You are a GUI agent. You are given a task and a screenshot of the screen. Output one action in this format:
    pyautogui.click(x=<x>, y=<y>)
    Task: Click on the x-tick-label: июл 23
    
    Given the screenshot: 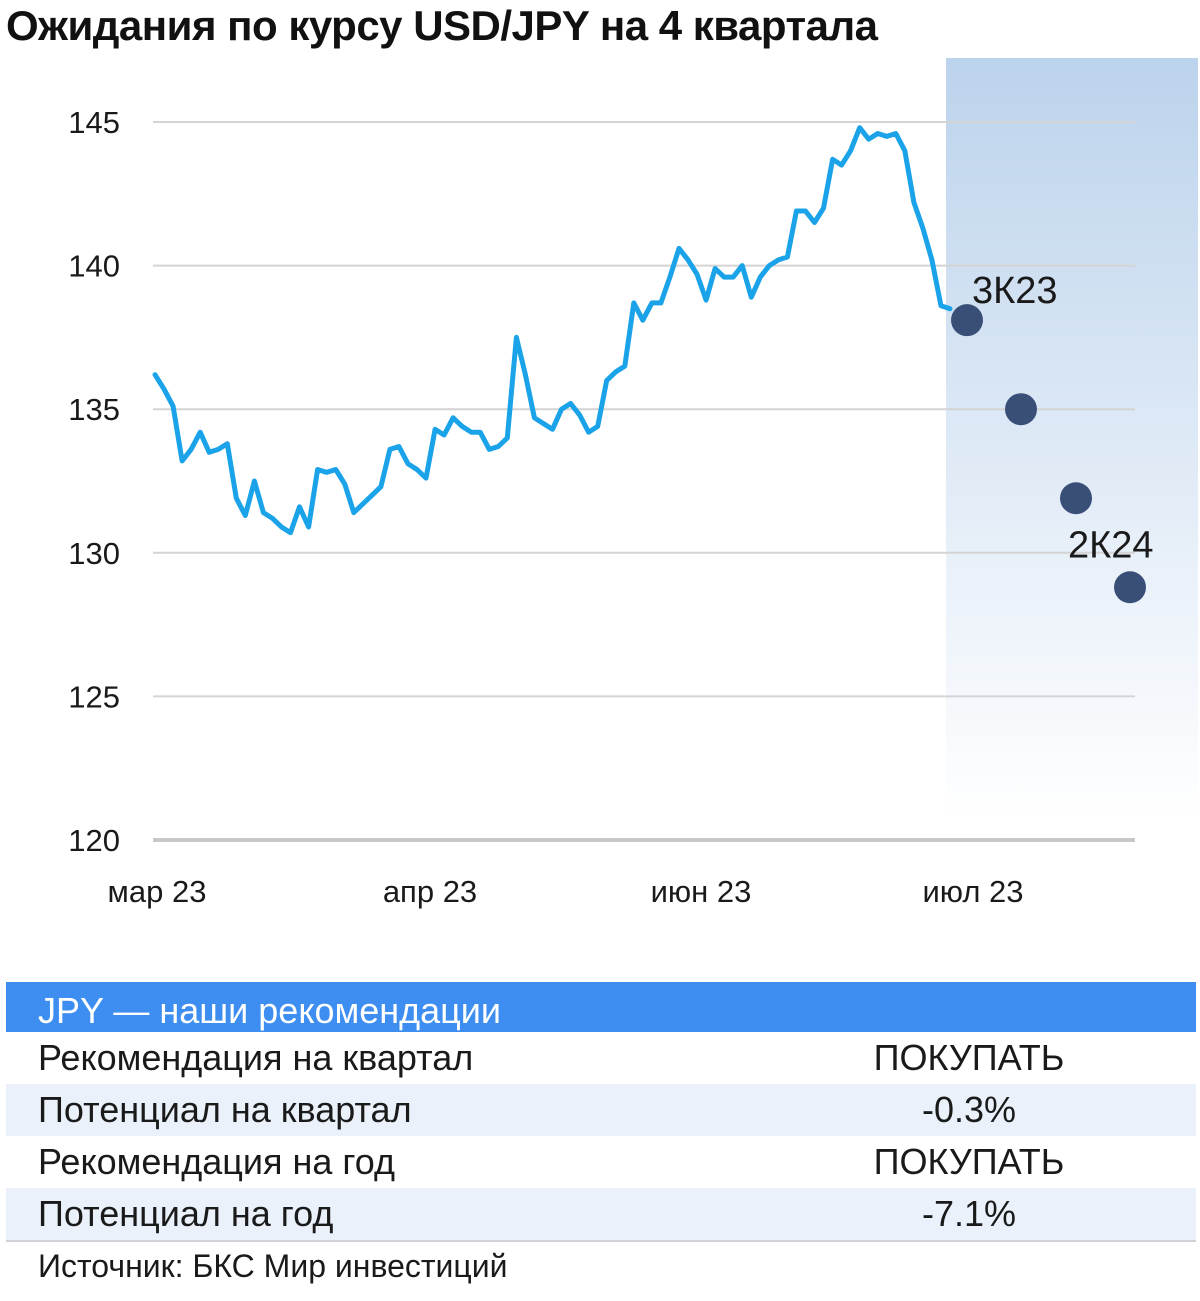 What is the action you would take?
    pyautogui.click(x=972, y=891)
    